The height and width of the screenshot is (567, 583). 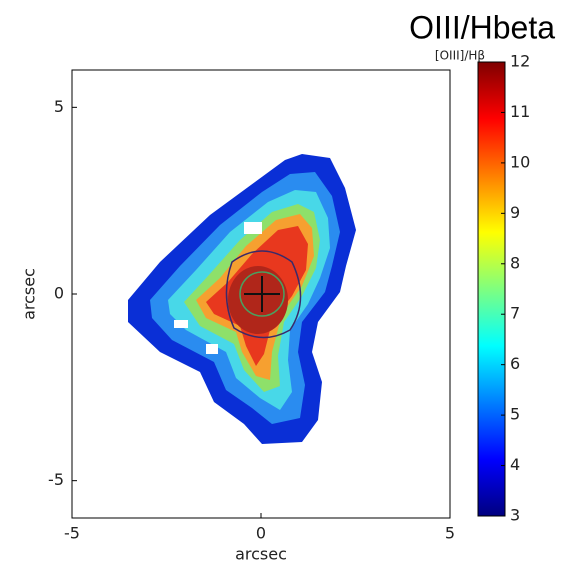 What do you see at coordinates (56, 479) in the screenshot?
I see `y-tick-label: -5` at bounding box center [56, 479].